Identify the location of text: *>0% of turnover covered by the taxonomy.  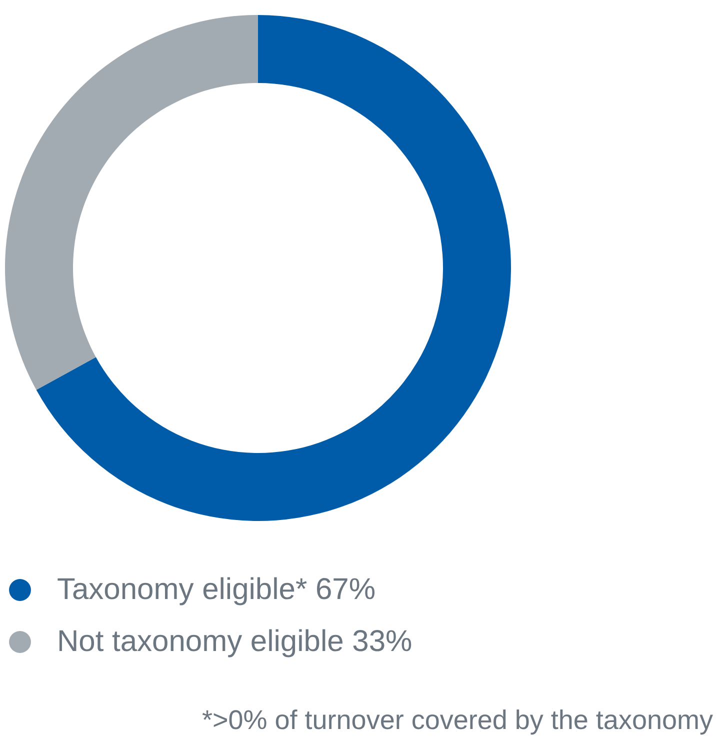
(457, 720).